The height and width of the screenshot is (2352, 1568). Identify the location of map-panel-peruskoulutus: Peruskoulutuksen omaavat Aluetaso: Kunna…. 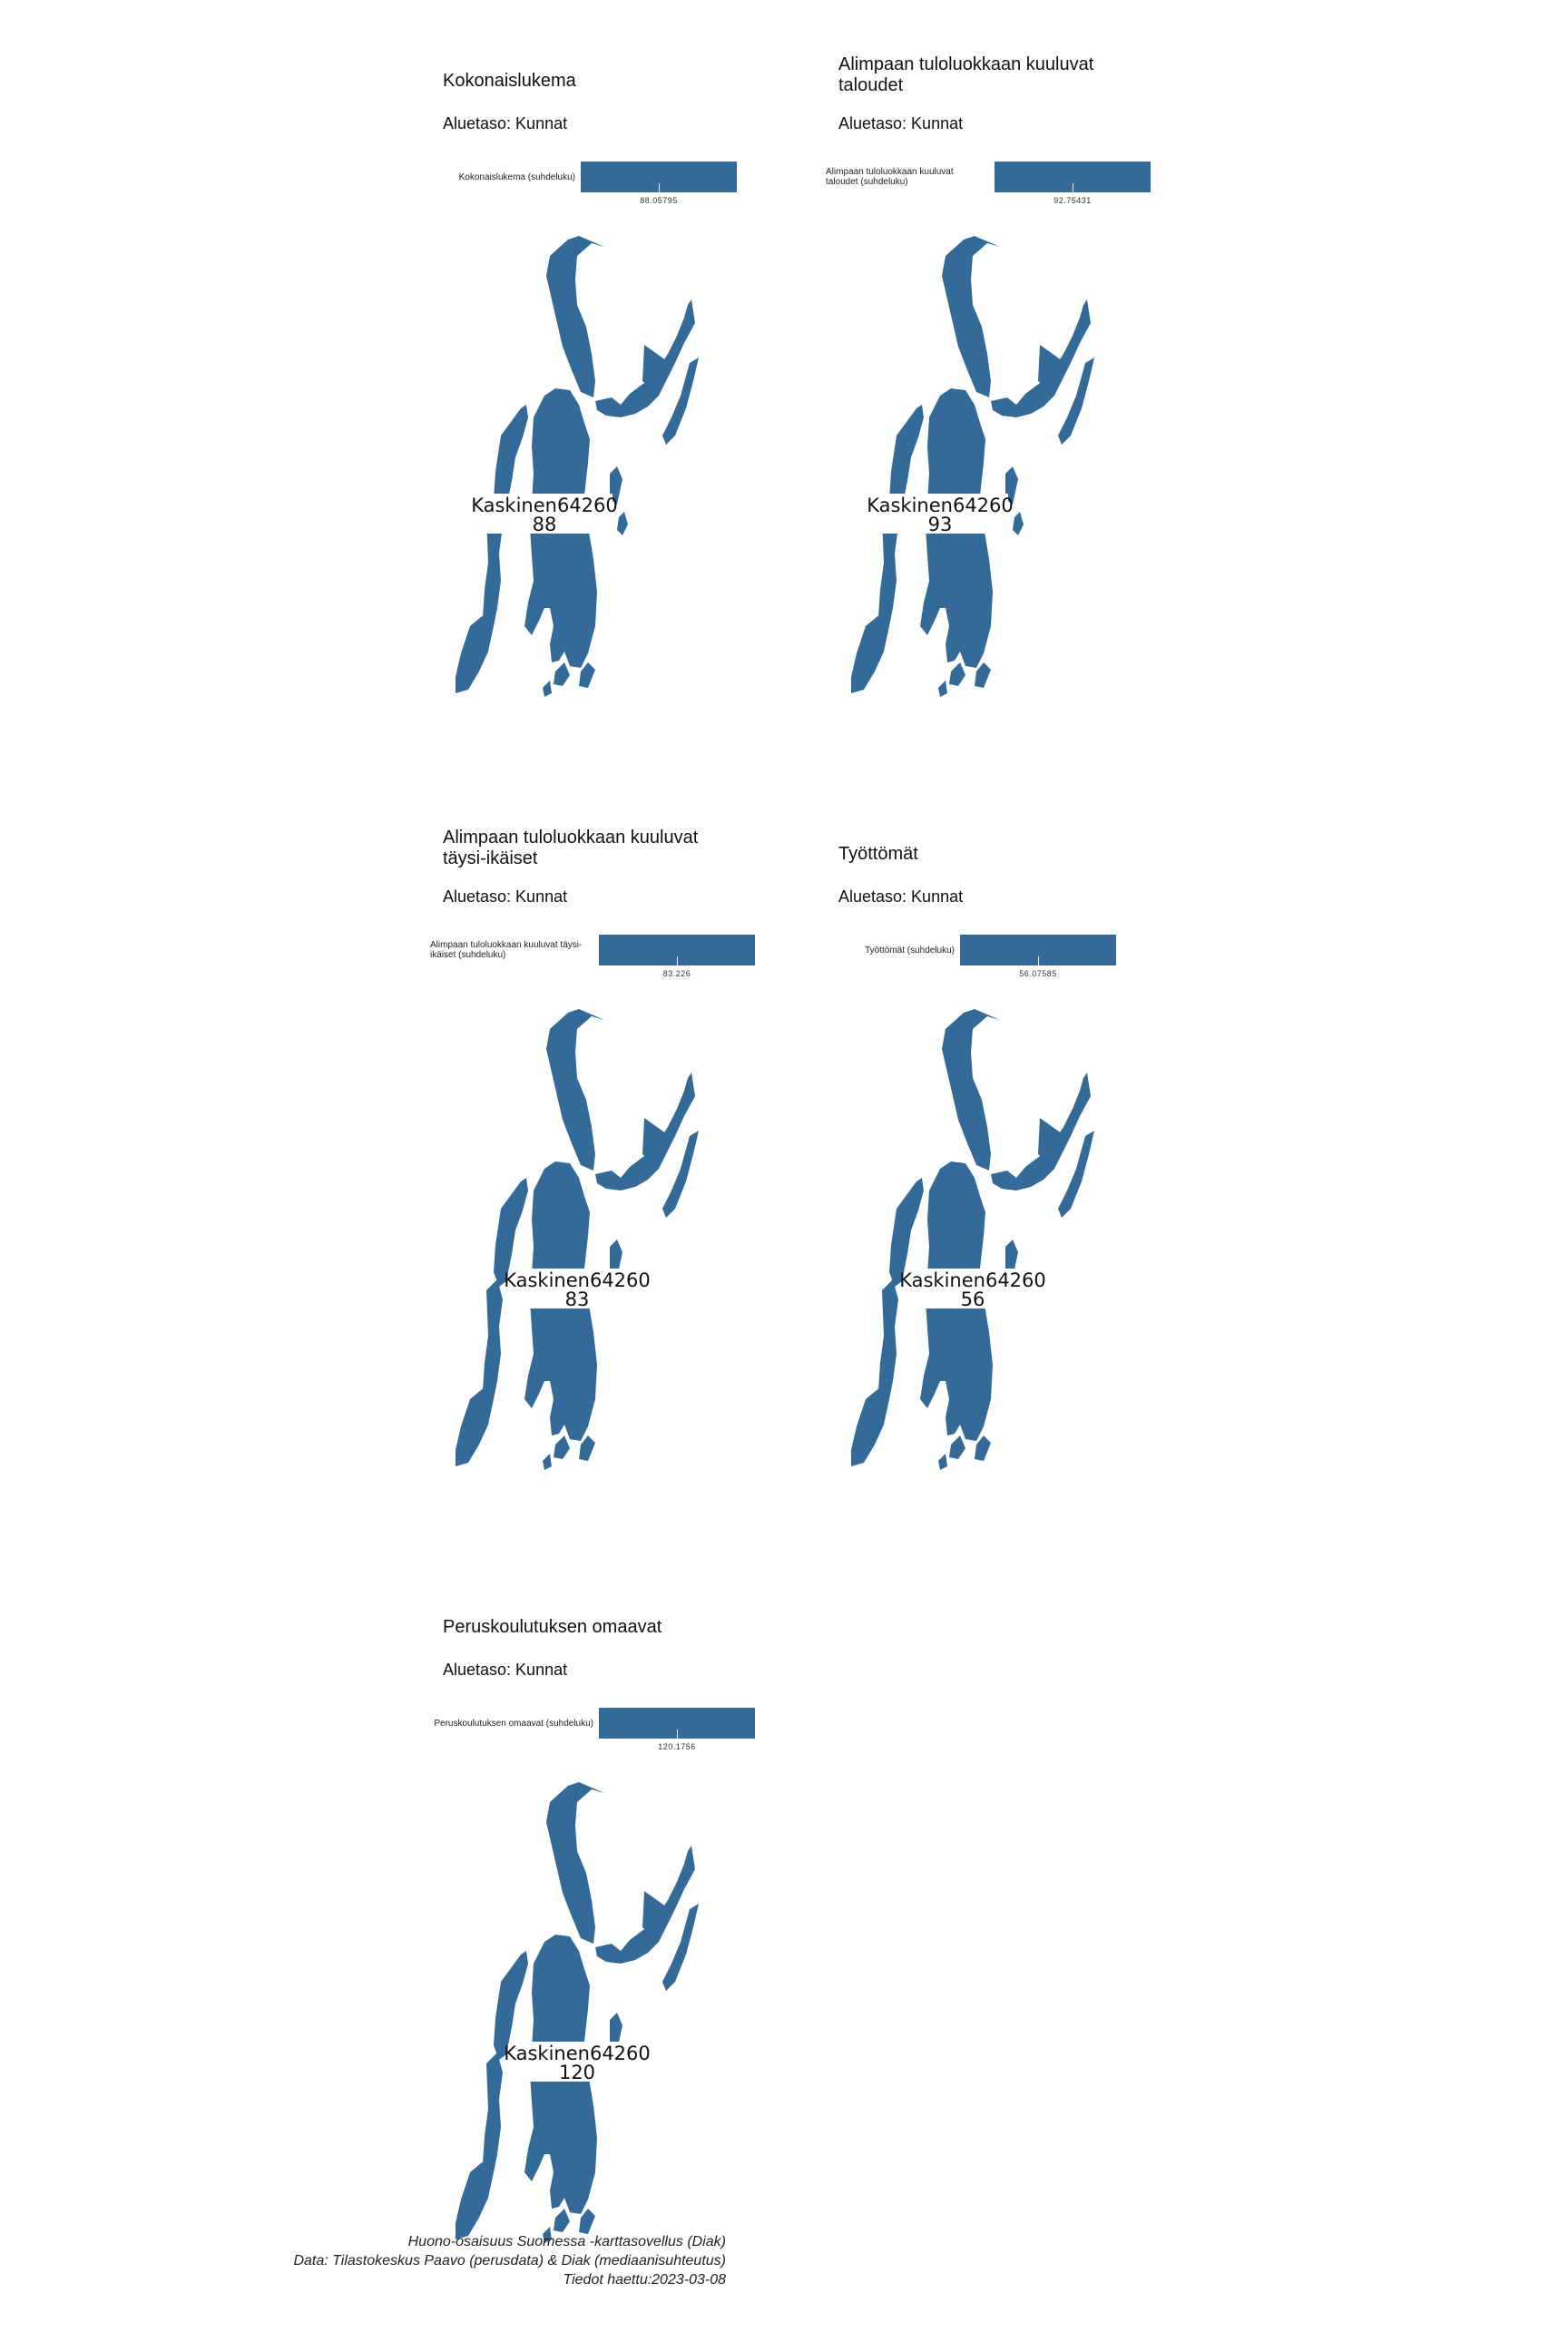
(638, 1964).